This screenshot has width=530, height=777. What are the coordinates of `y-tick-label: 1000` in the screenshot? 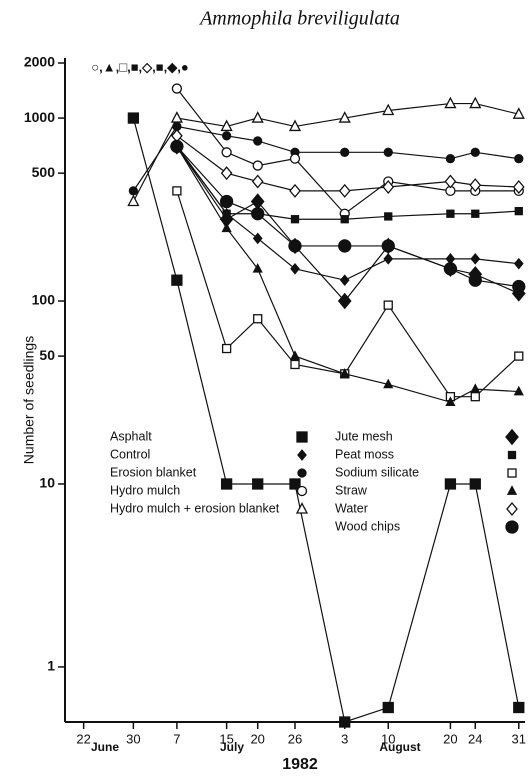 It's located at (39, 117).